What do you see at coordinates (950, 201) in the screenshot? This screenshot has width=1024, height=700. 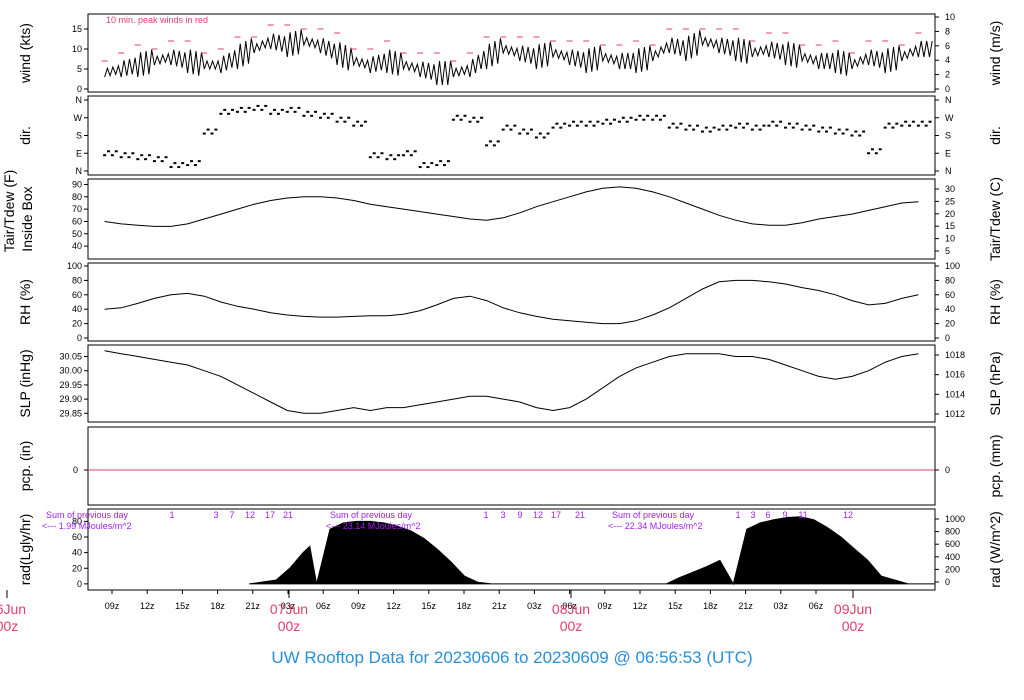 I see `y-tick-label-right: 25` at bounding box center [950, 201].